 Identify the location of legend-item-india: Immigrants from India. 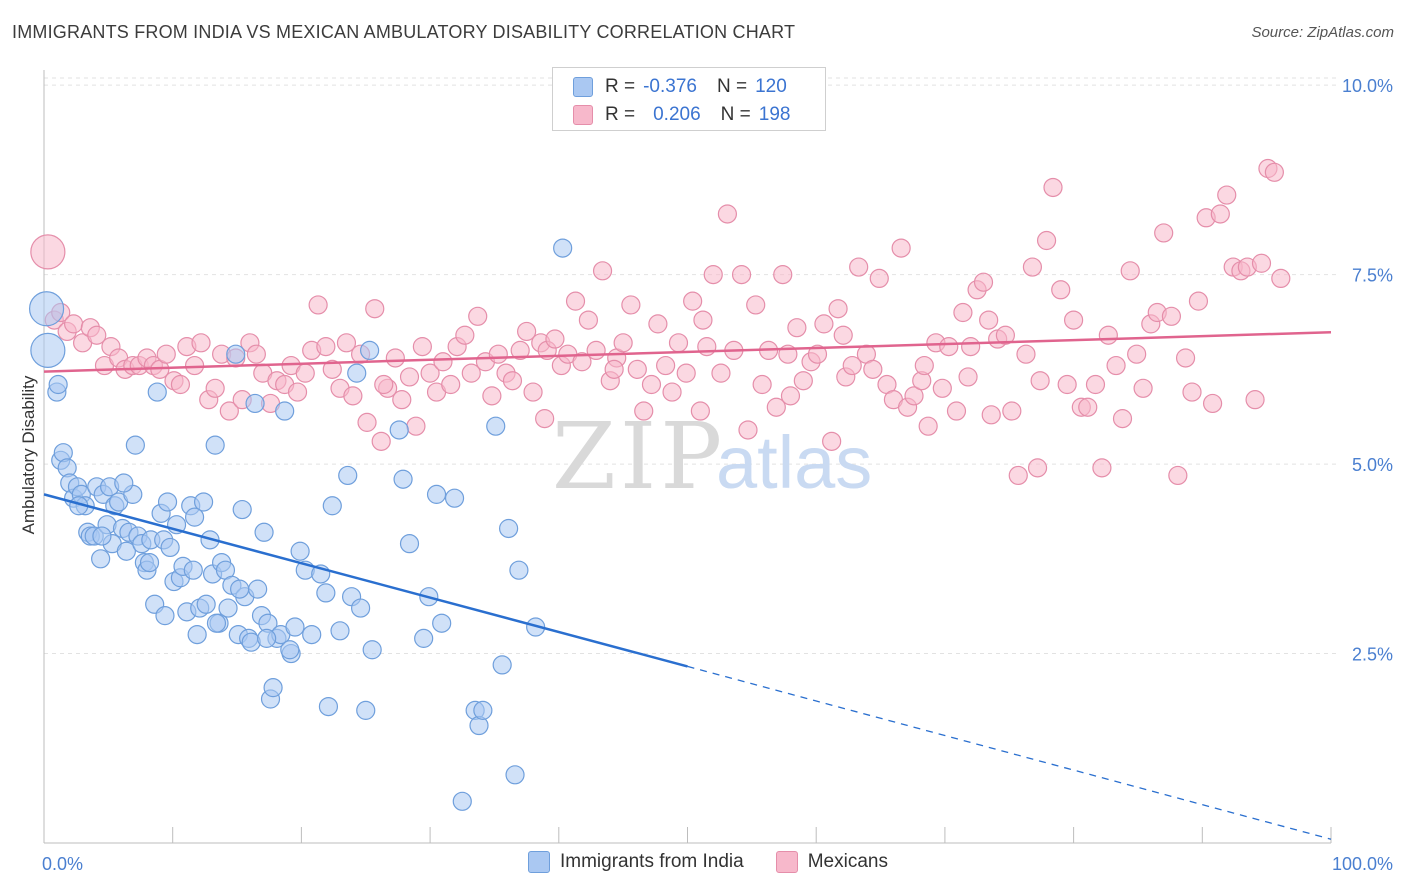
(636, 862).